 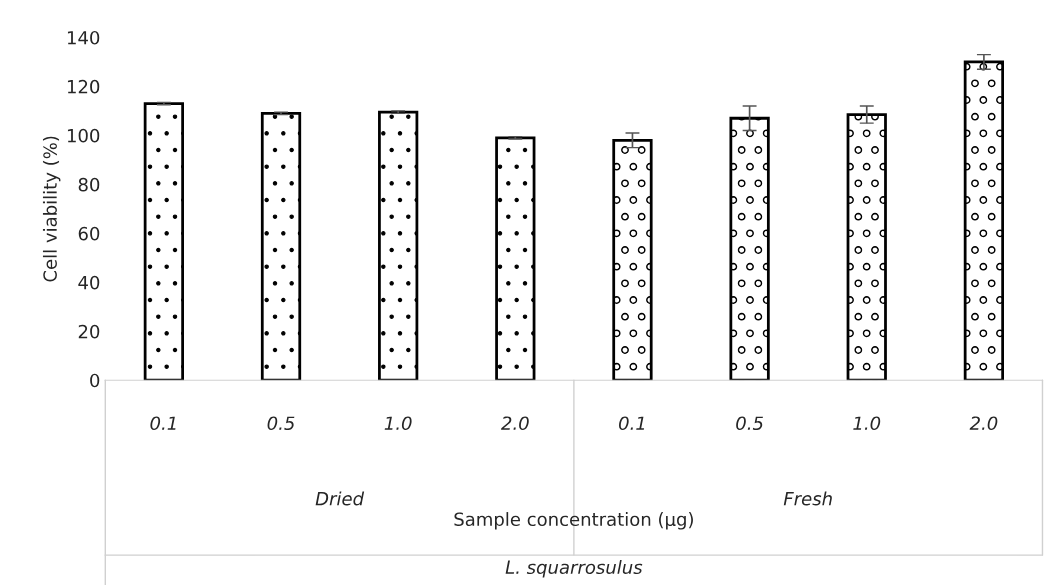 What do you see at coordinates (51, 209) in the screenshot?
I see `y-axis-title: Cell viability (%)` at bounding box center [51, 209].